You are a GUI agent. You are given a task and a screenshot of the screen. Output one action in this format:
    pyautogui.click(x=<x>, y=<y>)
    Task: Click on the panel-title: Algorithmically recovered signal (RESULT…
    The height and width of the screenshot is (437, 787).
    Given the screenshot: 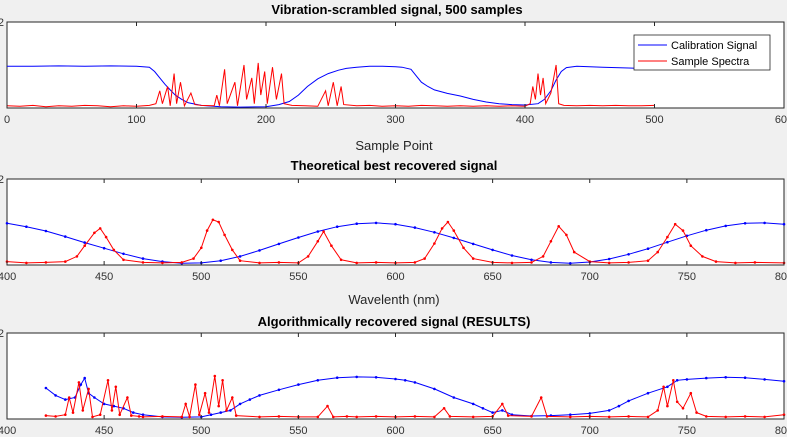 What is the action you would take?
    pyautogui.click(x=394, y=321)
    